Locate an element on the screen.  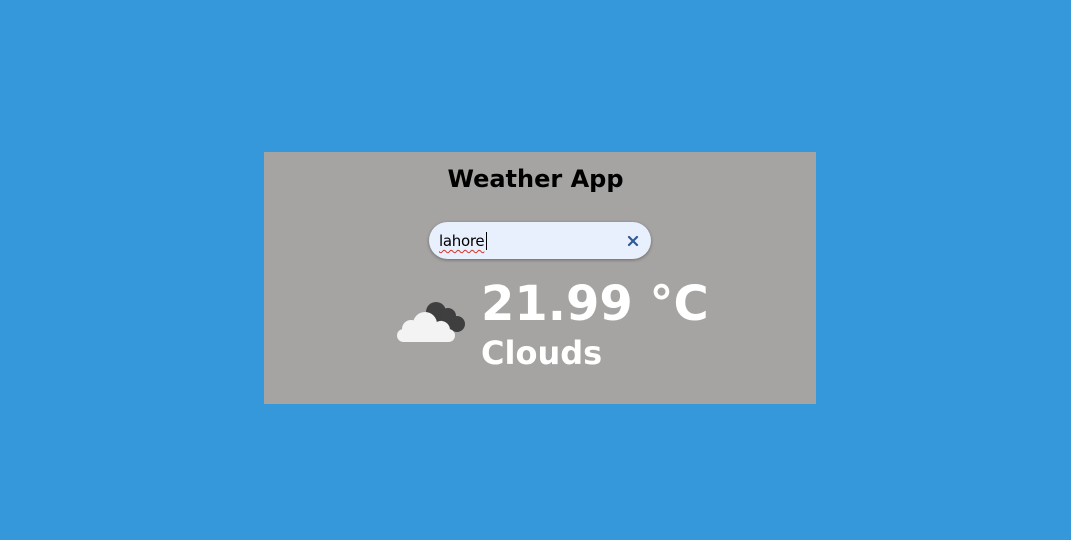
weather-description: Clouds is located at coordinates (542, 353).